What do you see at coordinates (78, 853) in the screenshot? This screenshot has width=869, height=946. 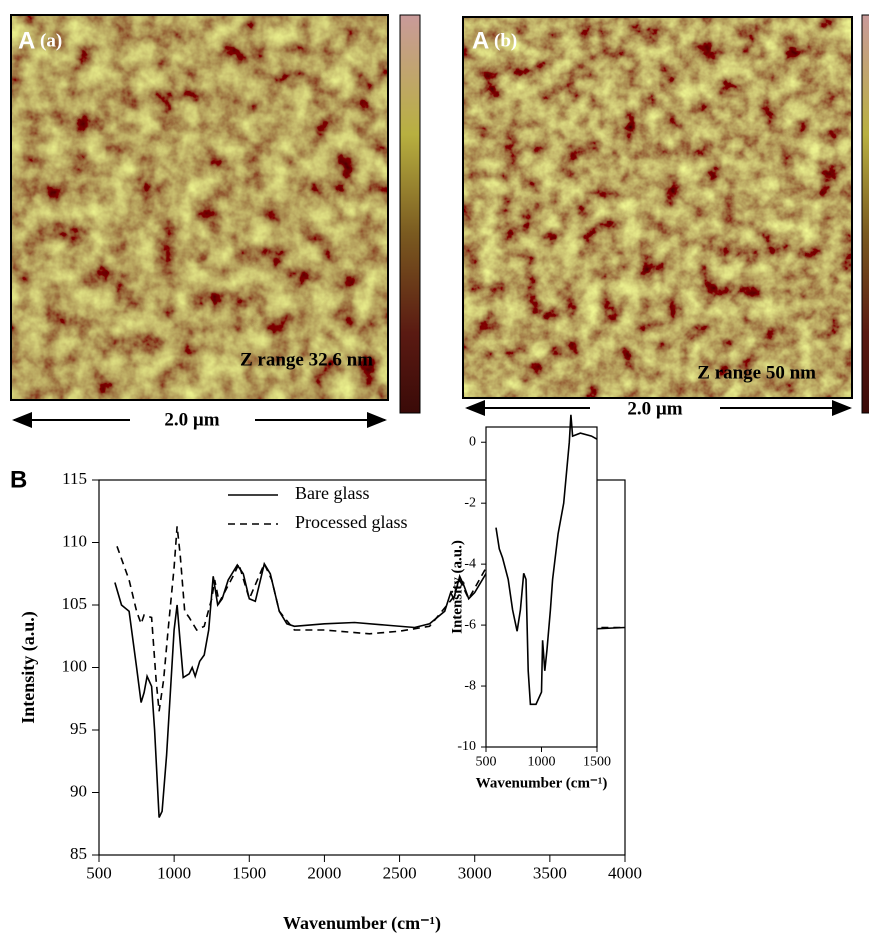 I see `y-tick-label: 85` at bounding box center [78, 853].